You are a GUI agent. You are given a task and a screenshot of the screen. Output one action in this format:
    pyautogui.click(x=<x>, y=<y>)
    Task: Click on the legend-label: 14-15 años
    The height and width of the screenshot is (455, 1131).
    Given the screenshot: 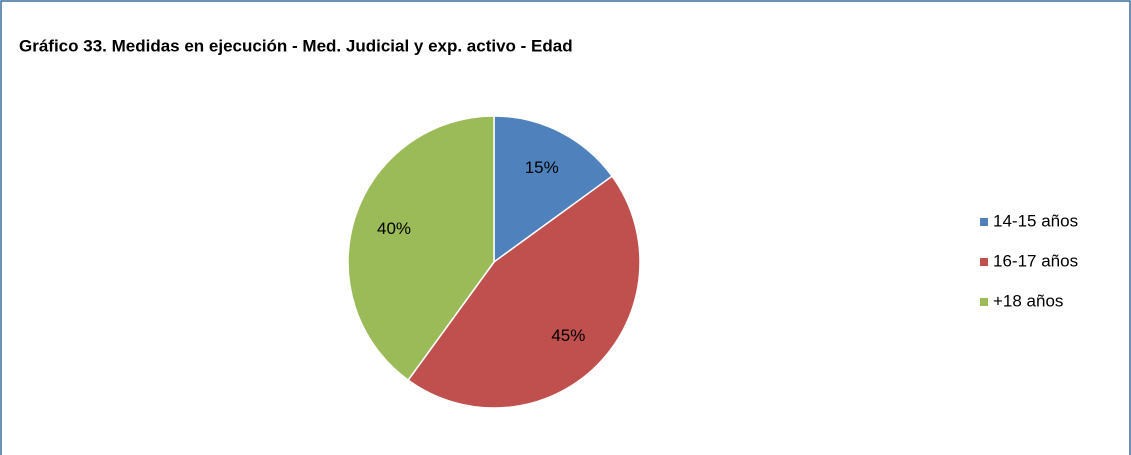 What is the action you would take?
    pyautogui.click(x=1035, y=220)
    